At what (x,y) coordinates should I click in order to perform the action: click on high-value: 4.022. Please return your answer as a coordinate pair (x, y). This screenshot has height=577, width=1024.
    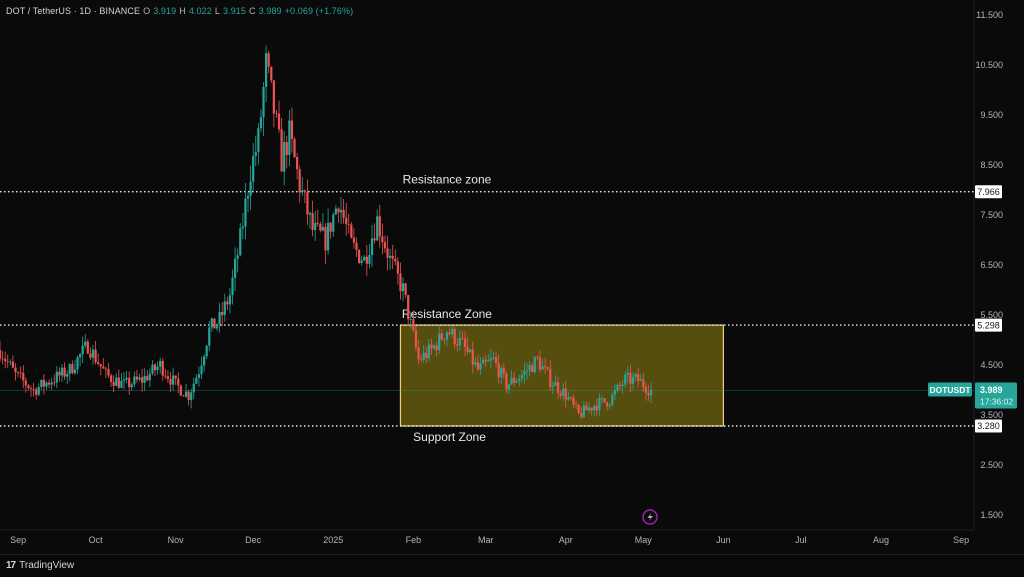
    Looking at the image, I should click on (200, 11).